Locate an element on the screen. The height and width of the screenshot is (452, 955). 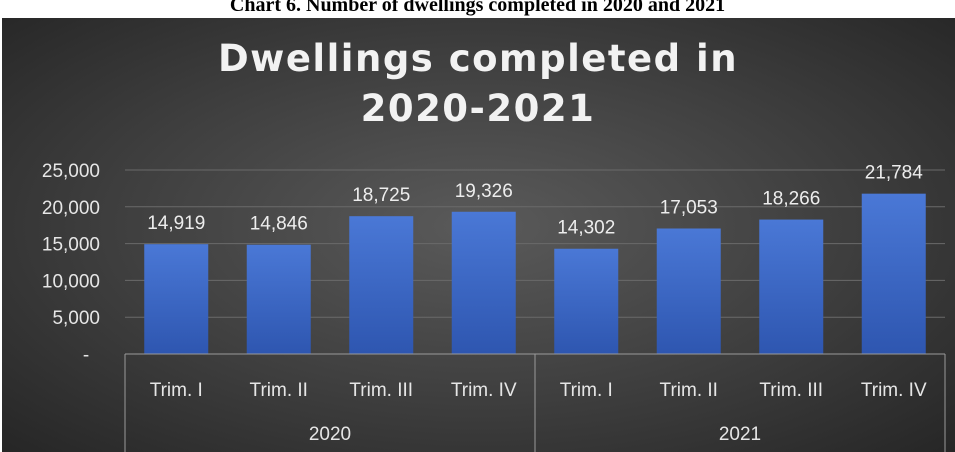
chart-title-line: Dwellings completed in is located at coordinates (478, 58).